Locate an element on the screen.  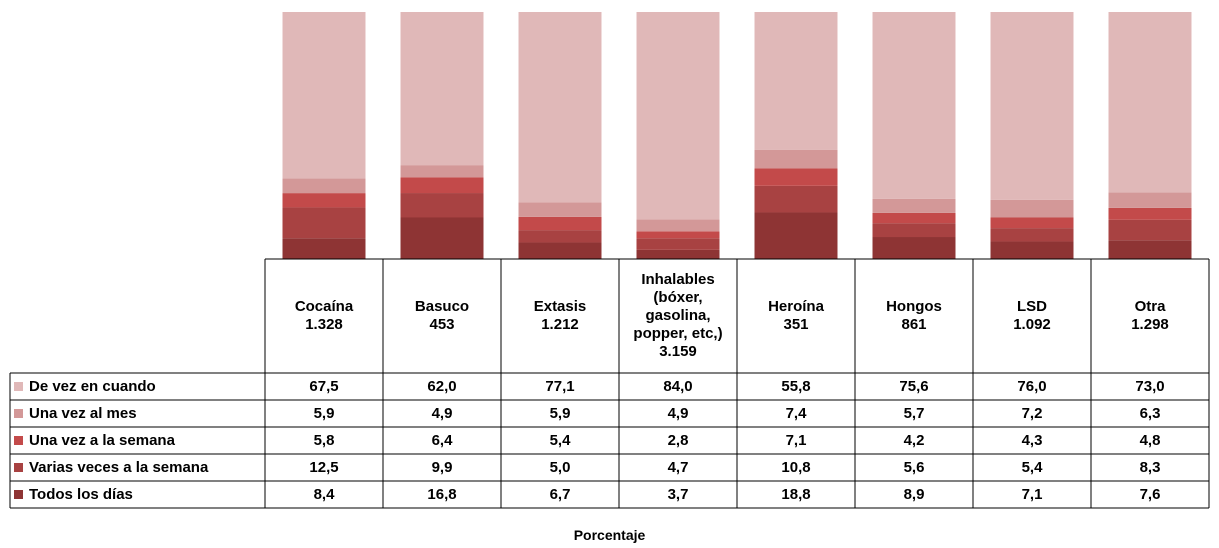
category-label: Extasis 1.212 is located at coordinates (560, 316).